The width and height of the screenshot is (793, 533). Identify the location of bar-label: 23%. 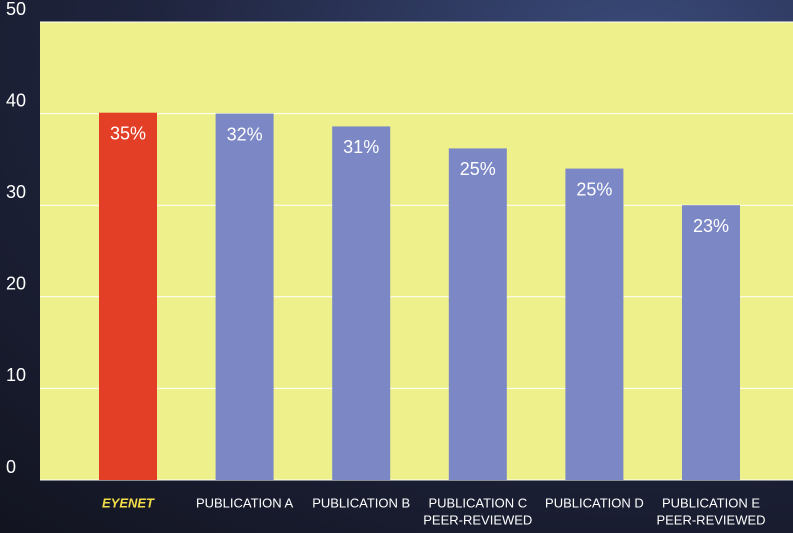
(711, 226).